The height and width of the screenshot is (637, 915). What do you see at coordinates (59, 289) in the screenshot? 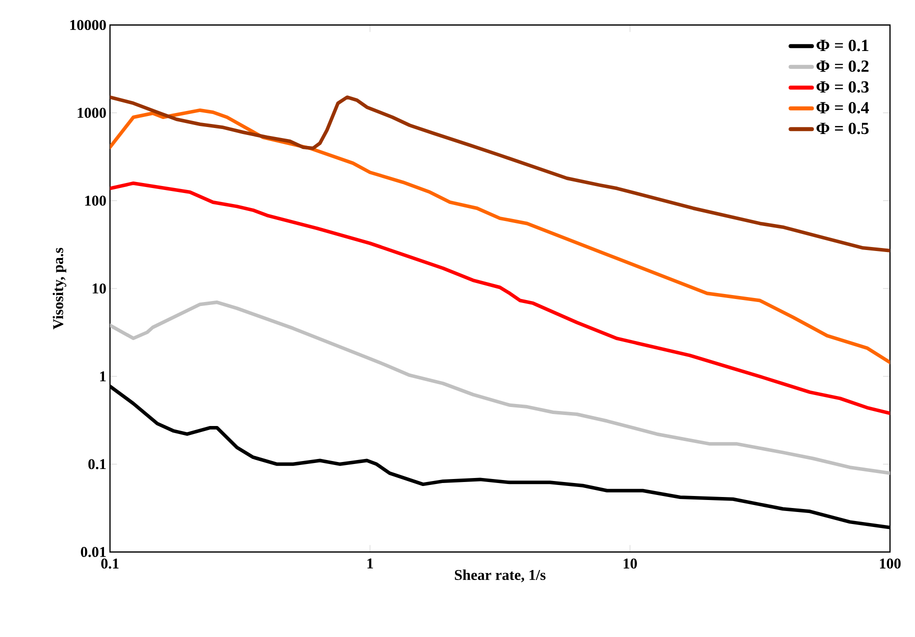
I see `y-axis-title: Visosity, pa.s` at bounding box center [59, 289].